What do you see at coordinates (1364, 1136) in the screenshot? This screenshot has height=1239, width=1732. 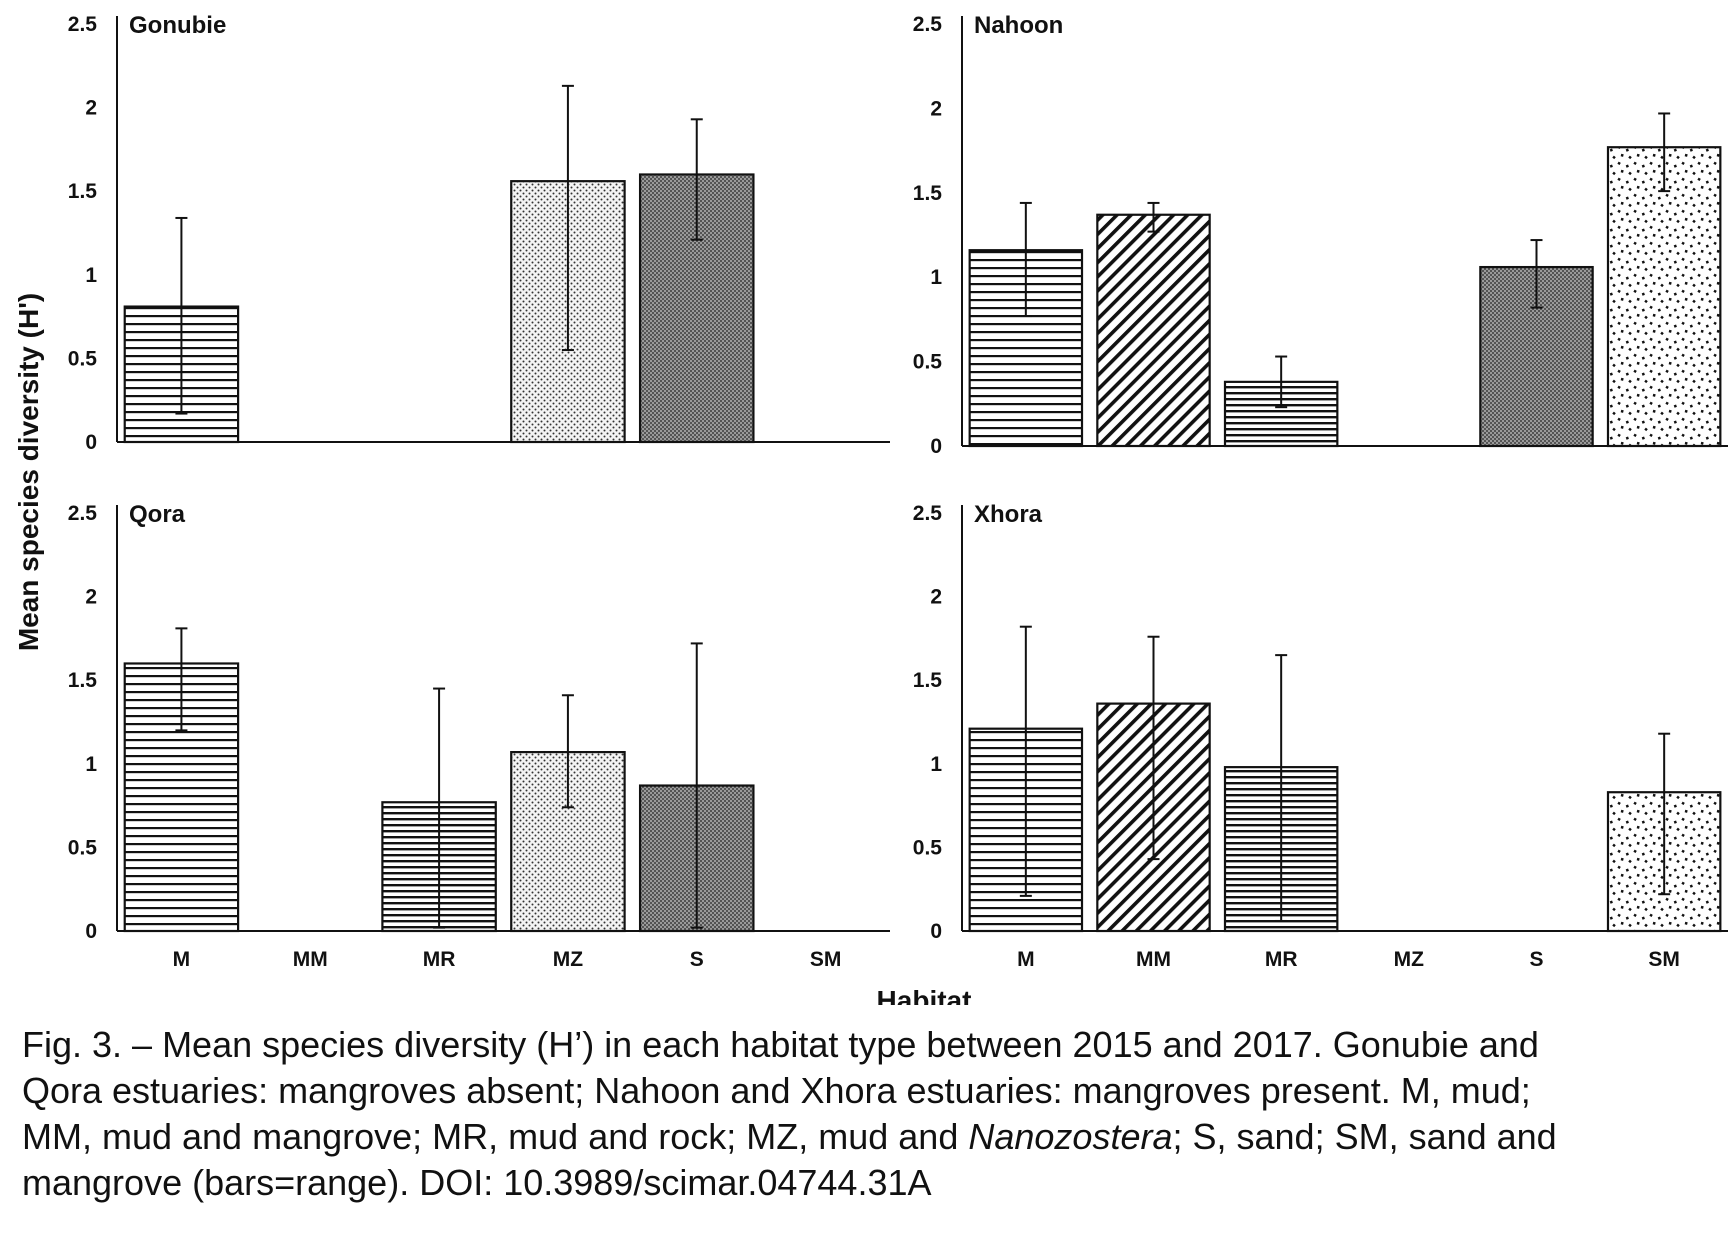 I see `caption-line-3-end: ; S, sand; SM, sand and` at bounding box center [1364, 1136].